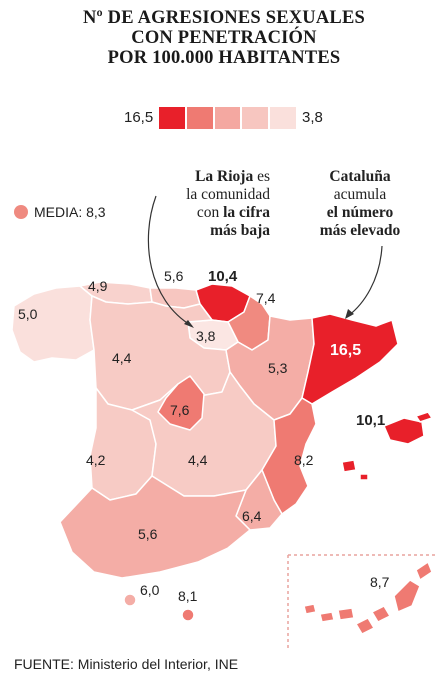 The height and width of the screenshot is (680, 448). What do you see at coordinates (223, 18) in the screenshot?
I see `title-line-1: Nº DE AGRESIONES SEXUALES` at bounding box center [223, 18].